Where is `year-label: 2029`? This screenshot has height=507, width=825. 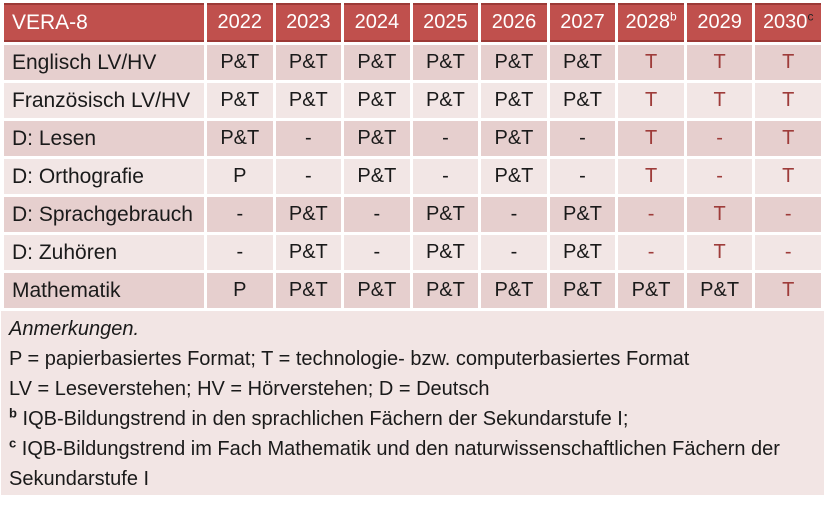 year-label: 2029 is located at coordinates (719, 22).